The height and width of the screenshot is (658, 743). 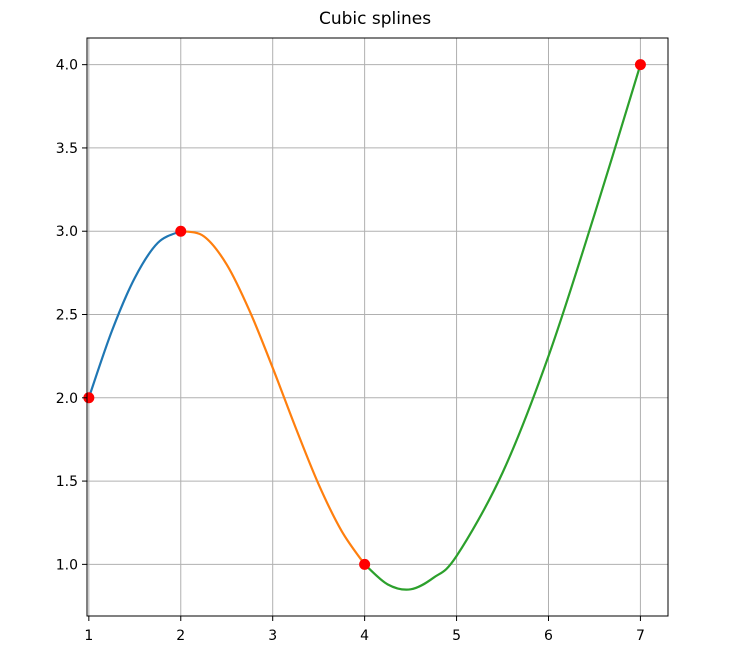 What do you see at coordinates (67, 399) in the screenshot?
I see `y-tick-label: 2.0` at bounding box center [67, 399].